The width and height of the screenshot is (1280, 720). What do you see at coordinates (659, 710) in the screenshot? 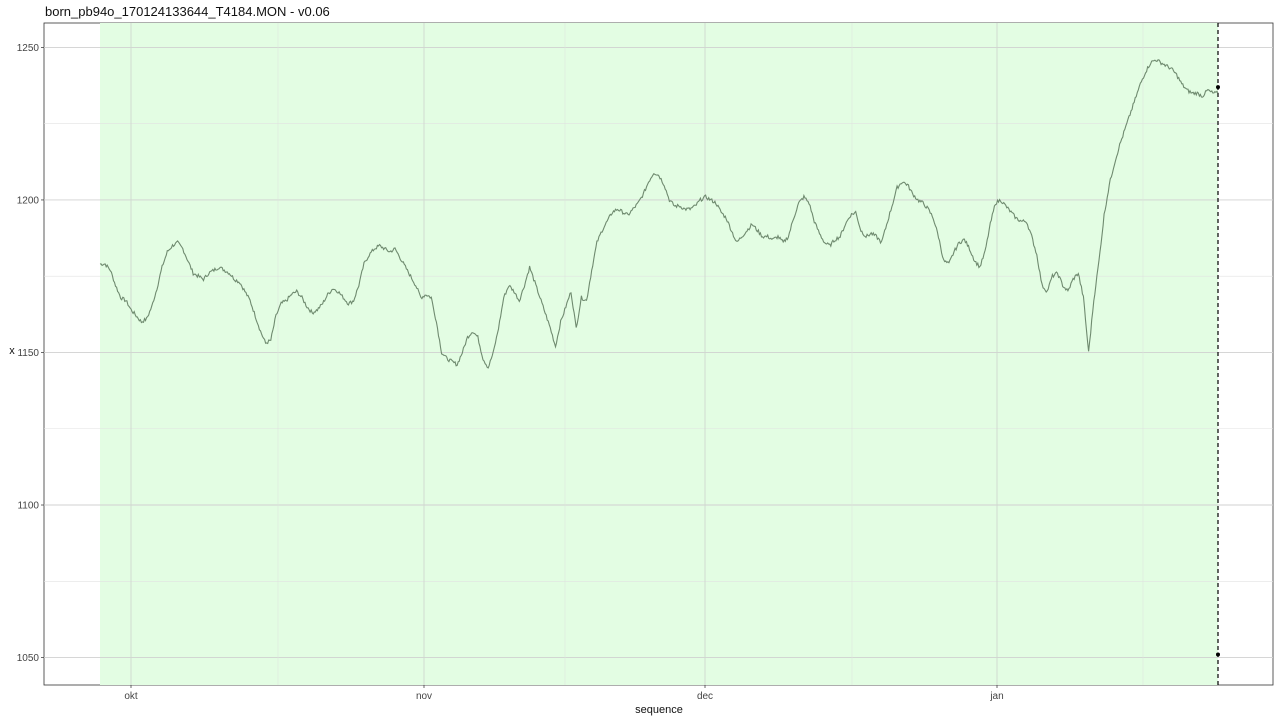
I see `x-axis-title: sequence` at bounding box center [659, 710].